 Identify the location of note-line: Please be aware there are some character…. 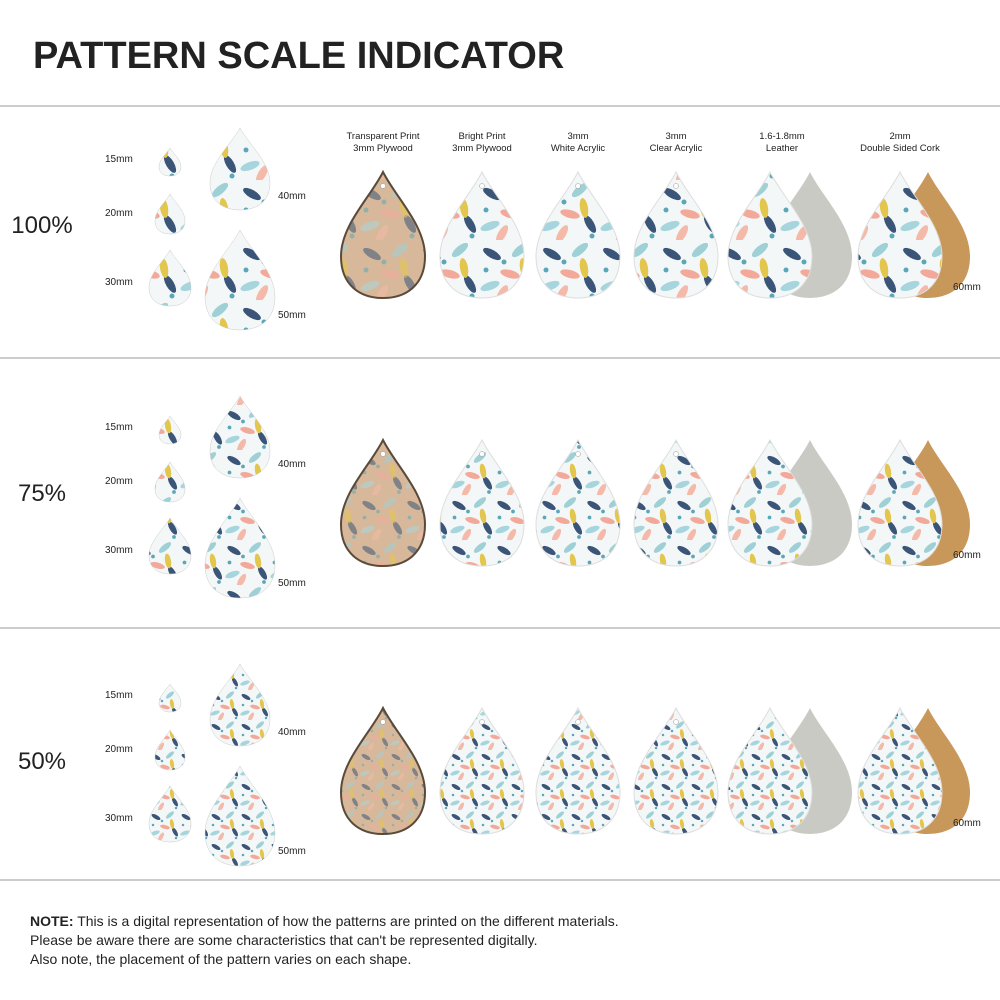
(283, 940).